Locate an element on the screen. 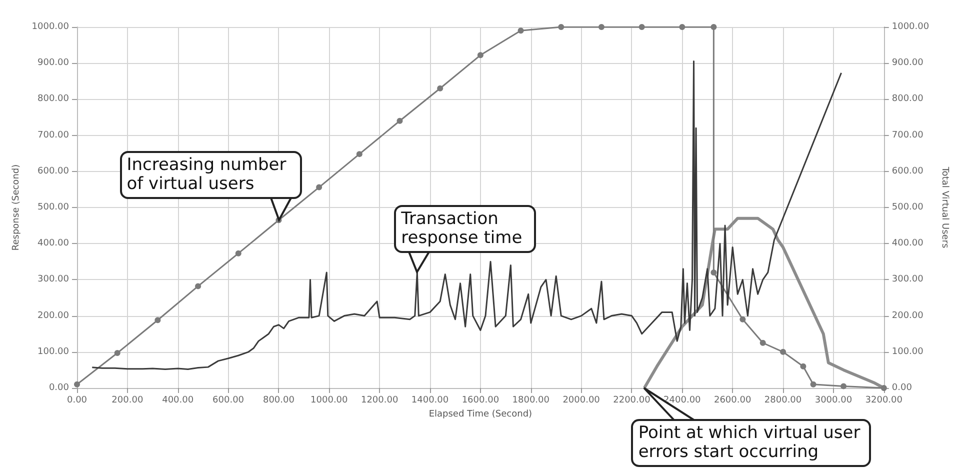 This screenshot has width=957, height=476. x-tick-label: 2200.00 is located at coordinates (632, 401).